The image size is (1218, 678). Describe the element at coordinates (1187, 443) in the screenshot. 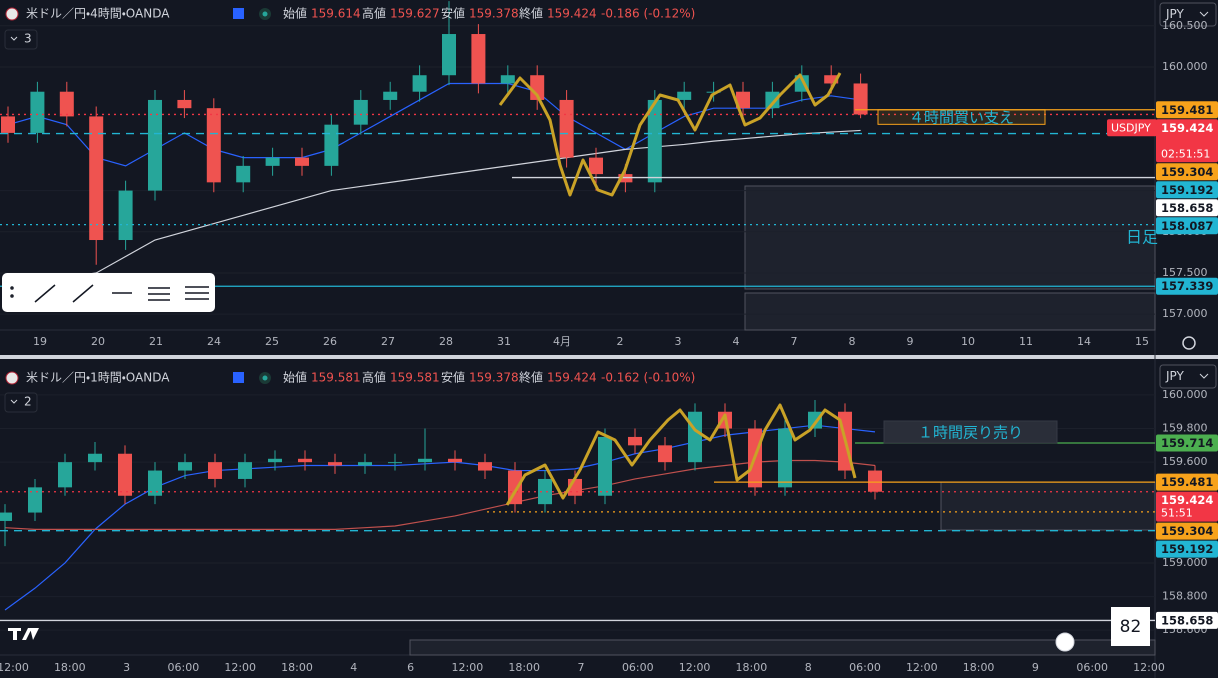

I see `price-label: 159.714` at that location.